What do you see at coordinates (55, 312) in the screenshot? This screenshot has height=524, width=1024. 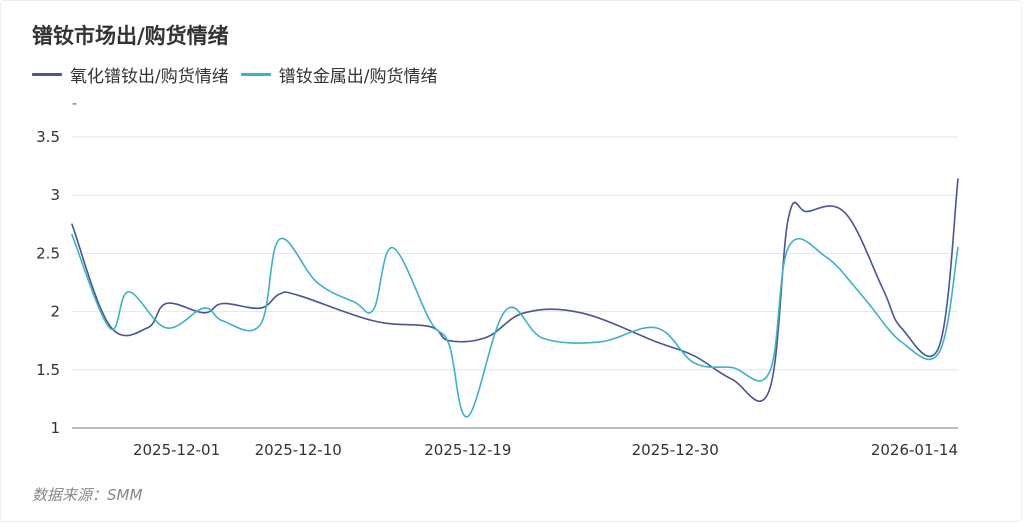 I see `y-tick-label: 2` at bounding box center [55, 312].